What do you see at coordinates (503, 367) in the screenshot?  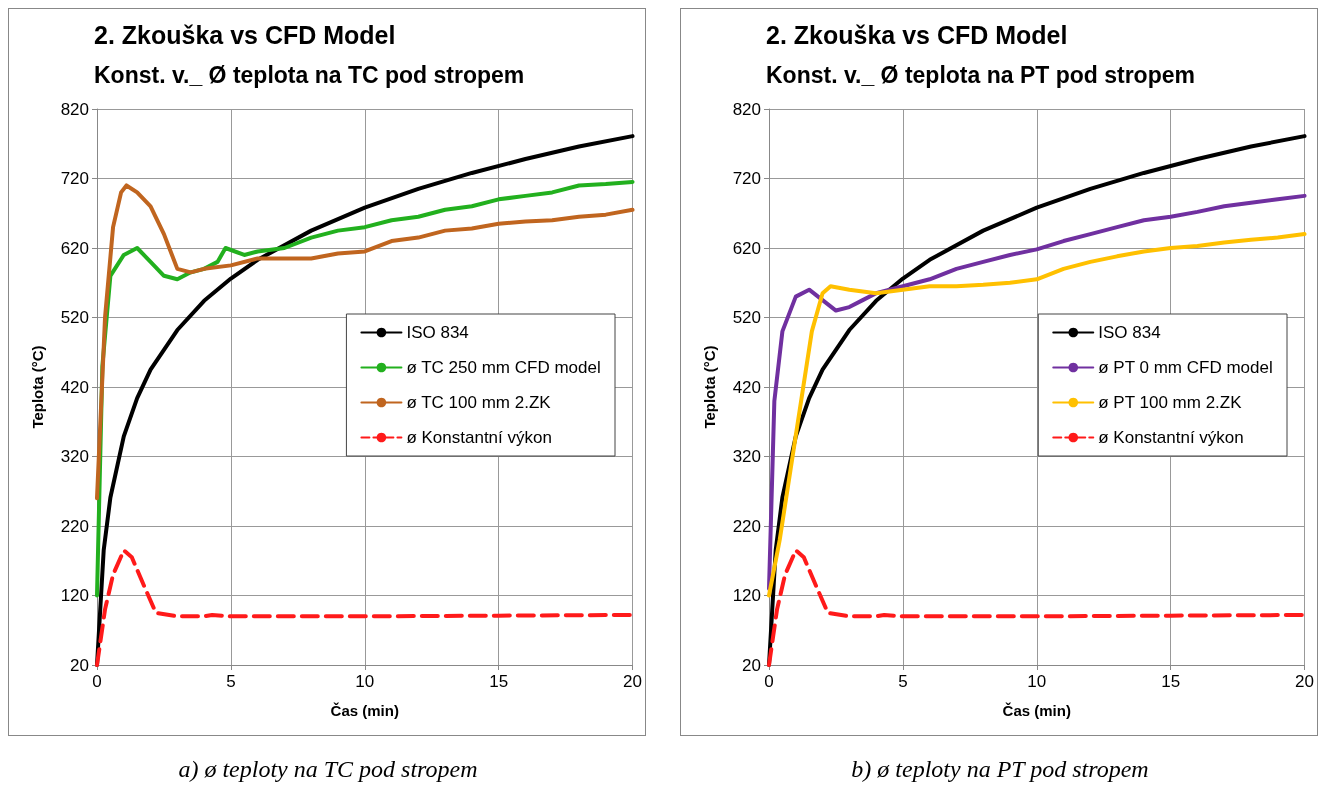 I see `legend-label: ø TC 250 mm CFD model` at bounding box center [503, 367].